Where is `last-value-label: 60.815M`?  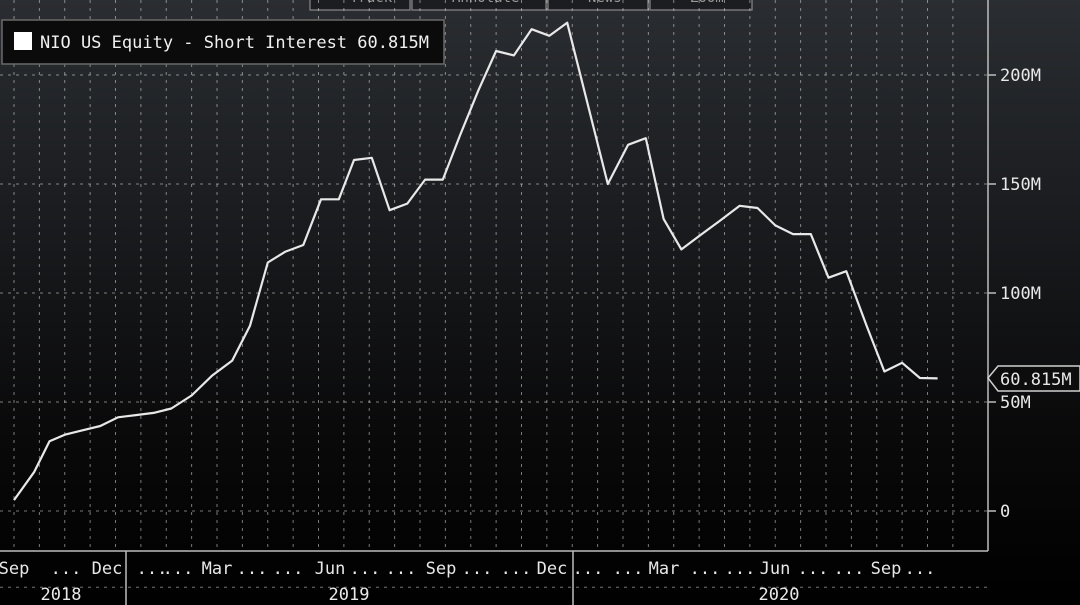 last-value-label: 60.815M is located at coordinates (1036, 380).